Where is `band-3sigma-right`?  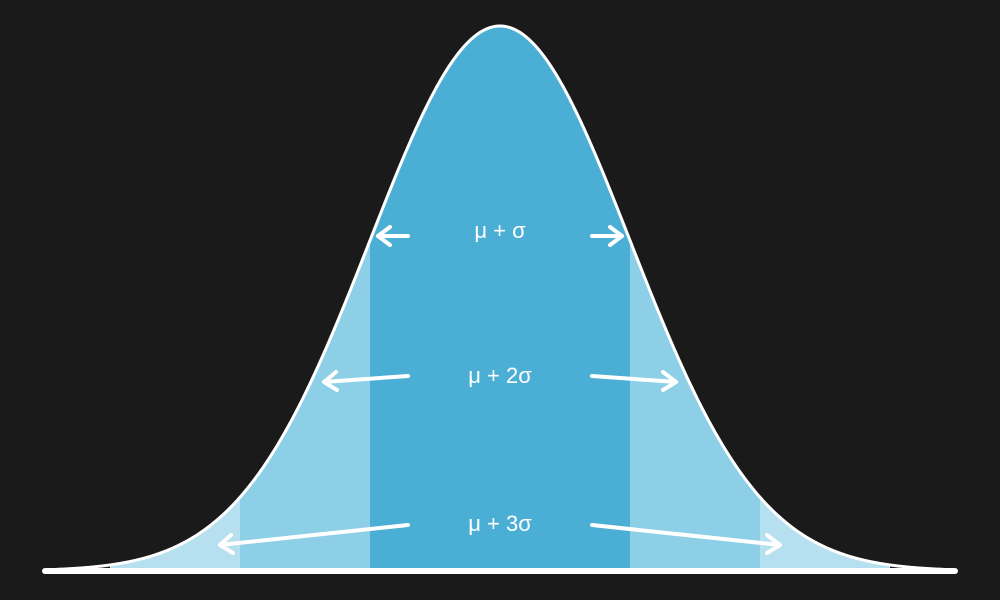 band-3sigma-right is located at coordinates (825, 299).